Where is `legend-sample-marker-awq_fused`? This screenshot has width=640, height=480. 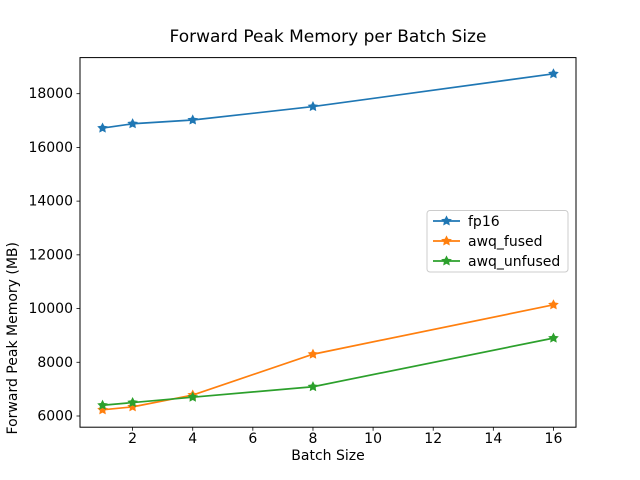
legend-sample-marker-awq_fused is located at coordinates (446, 240).